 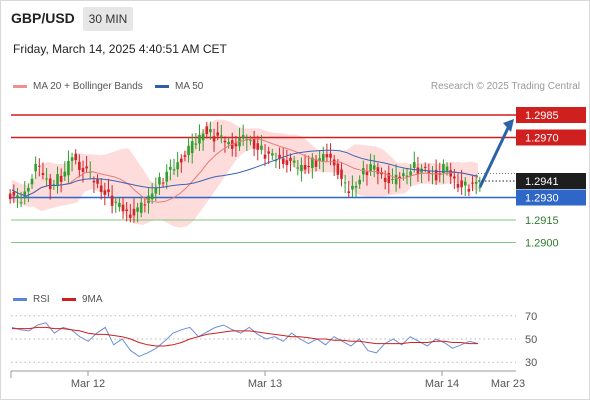 I want to click on rsi-tick-label: 50, so click(x=531, y=340).